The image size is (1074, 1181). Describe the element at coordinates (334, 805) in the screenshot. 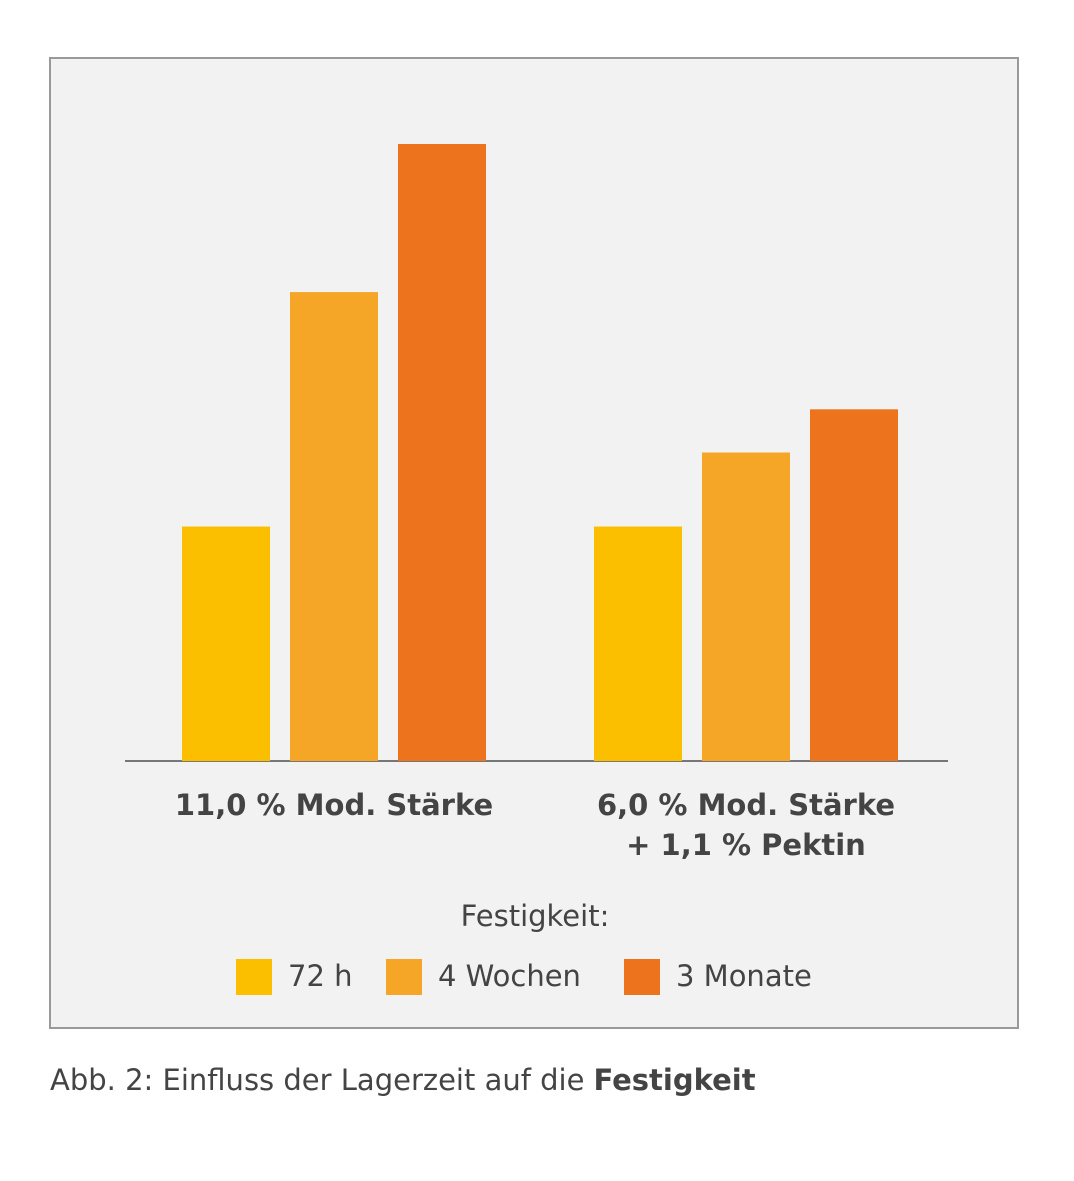

I see `x-tick-label: 11,0 % Mod. Stärke` at that location.